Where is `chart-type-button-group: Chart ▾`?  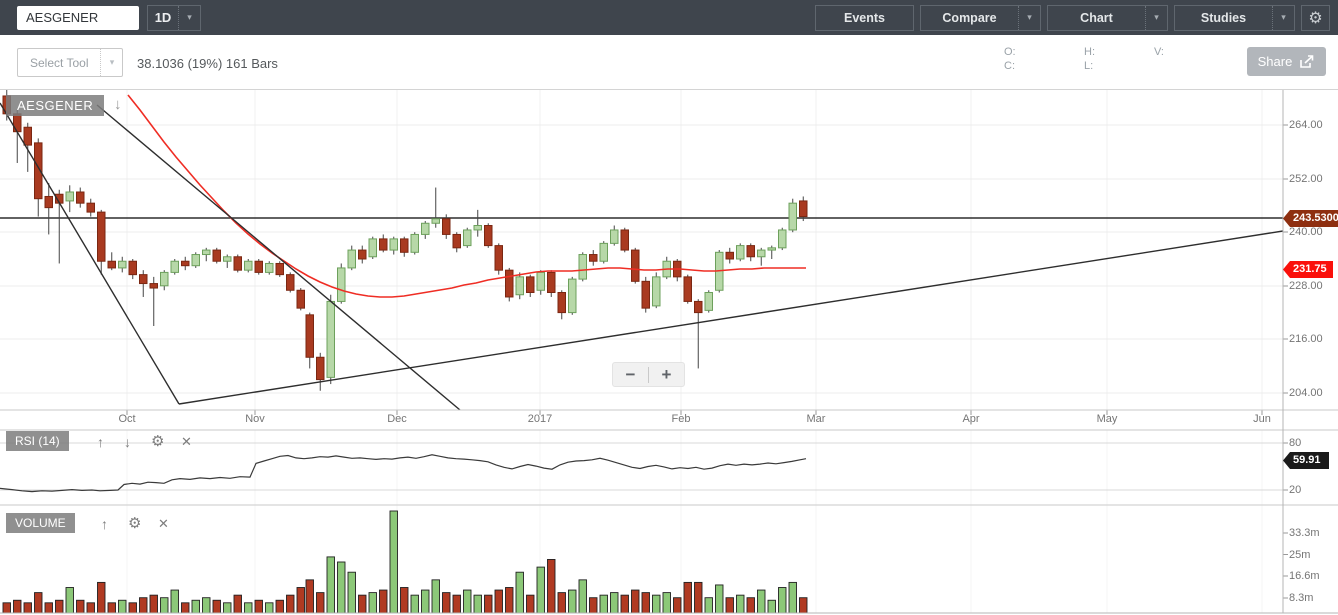 chart-type-button-group: Chart ▾ is located at coordinates (1107, 17).